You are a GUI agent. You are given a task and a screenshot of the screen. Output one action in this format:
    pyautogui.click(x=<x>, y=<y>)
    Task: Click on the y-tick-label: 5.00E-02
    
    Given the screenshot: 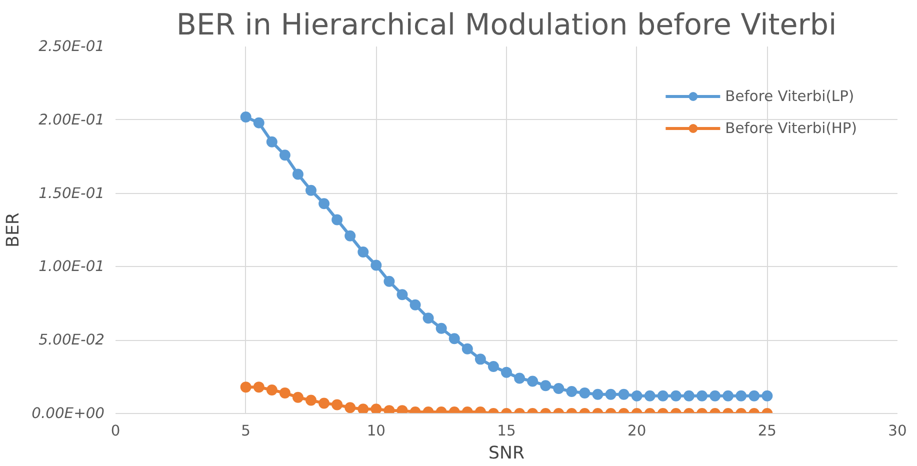 What is the action you would take?
    pyautogui.click(x=71, y=340)
    